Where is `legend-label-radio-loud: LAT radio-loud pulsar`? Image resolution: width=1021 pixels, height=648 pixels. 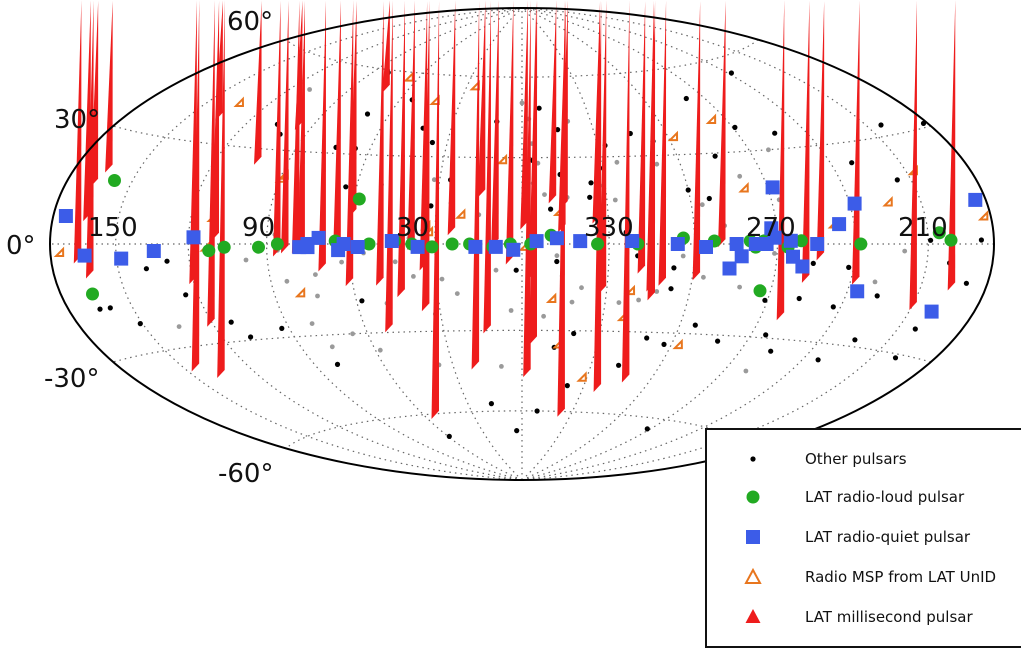 legend-label-radio-loud: LAT radio-loud pulsar is located at coordinates (885, 497).